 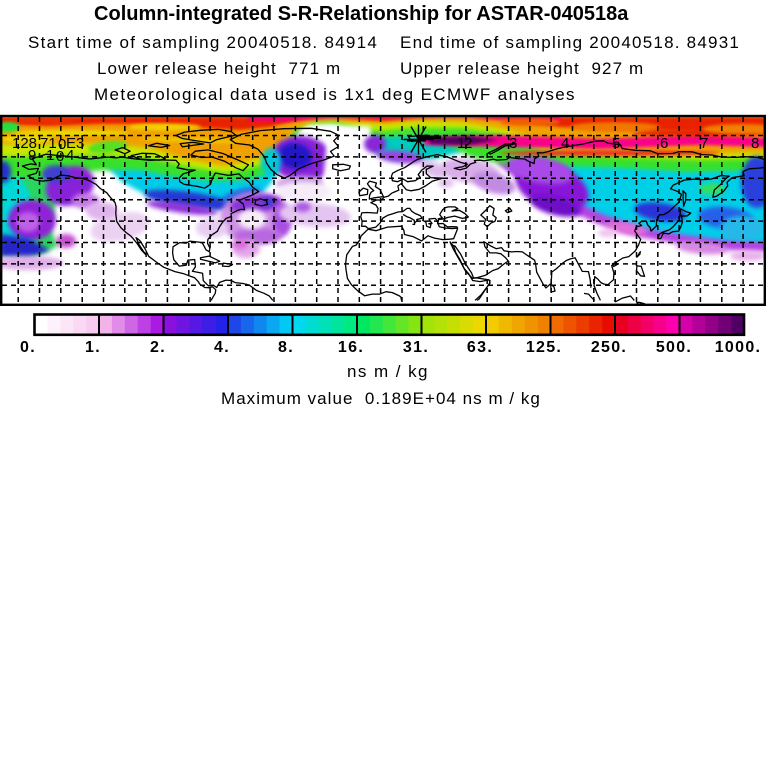 What do you see at coordinates (755, 143) in the screenshot?
I see `svg-text: 8` at bounding box center [755, 143].